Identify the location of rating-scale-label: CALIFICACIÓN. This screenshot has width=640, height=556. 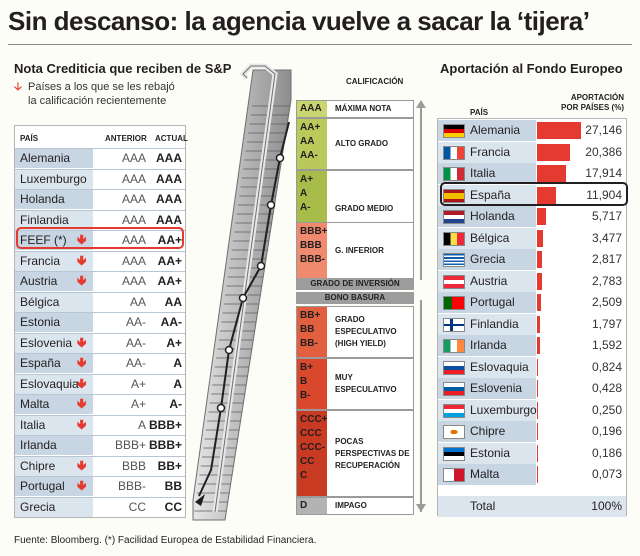
(375, 81).